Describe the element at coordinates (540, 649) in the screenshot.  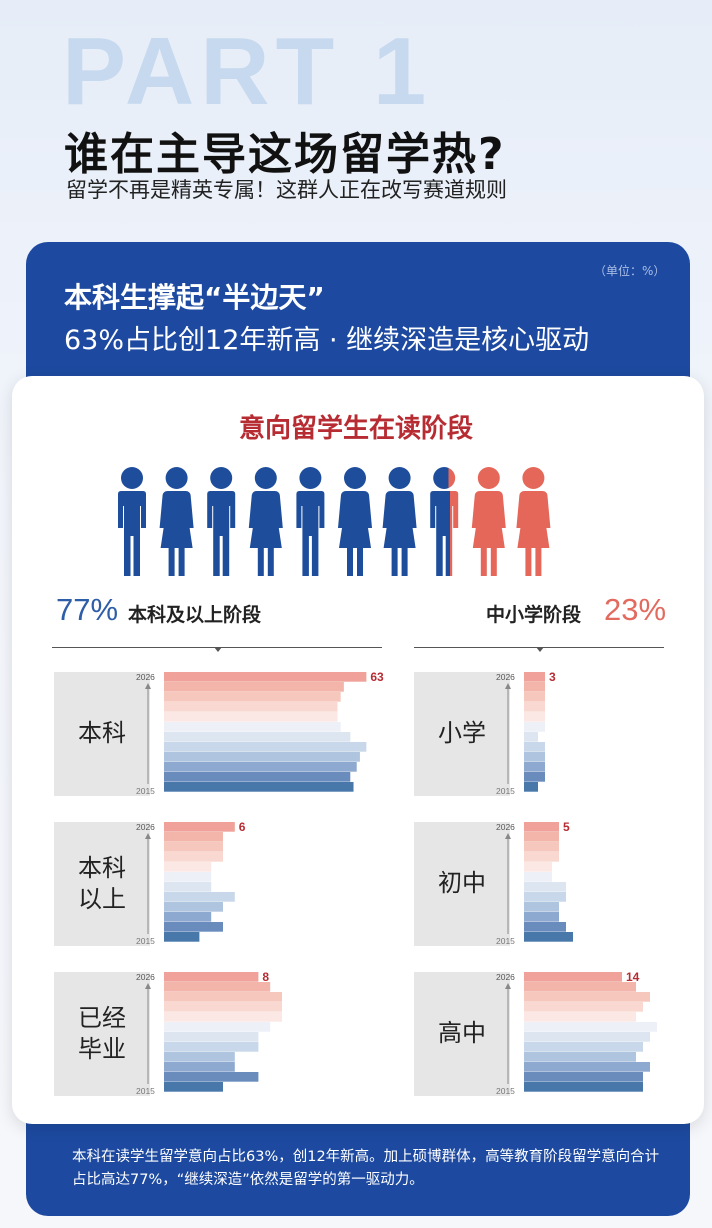
I see `right-divider-caret` at that location.